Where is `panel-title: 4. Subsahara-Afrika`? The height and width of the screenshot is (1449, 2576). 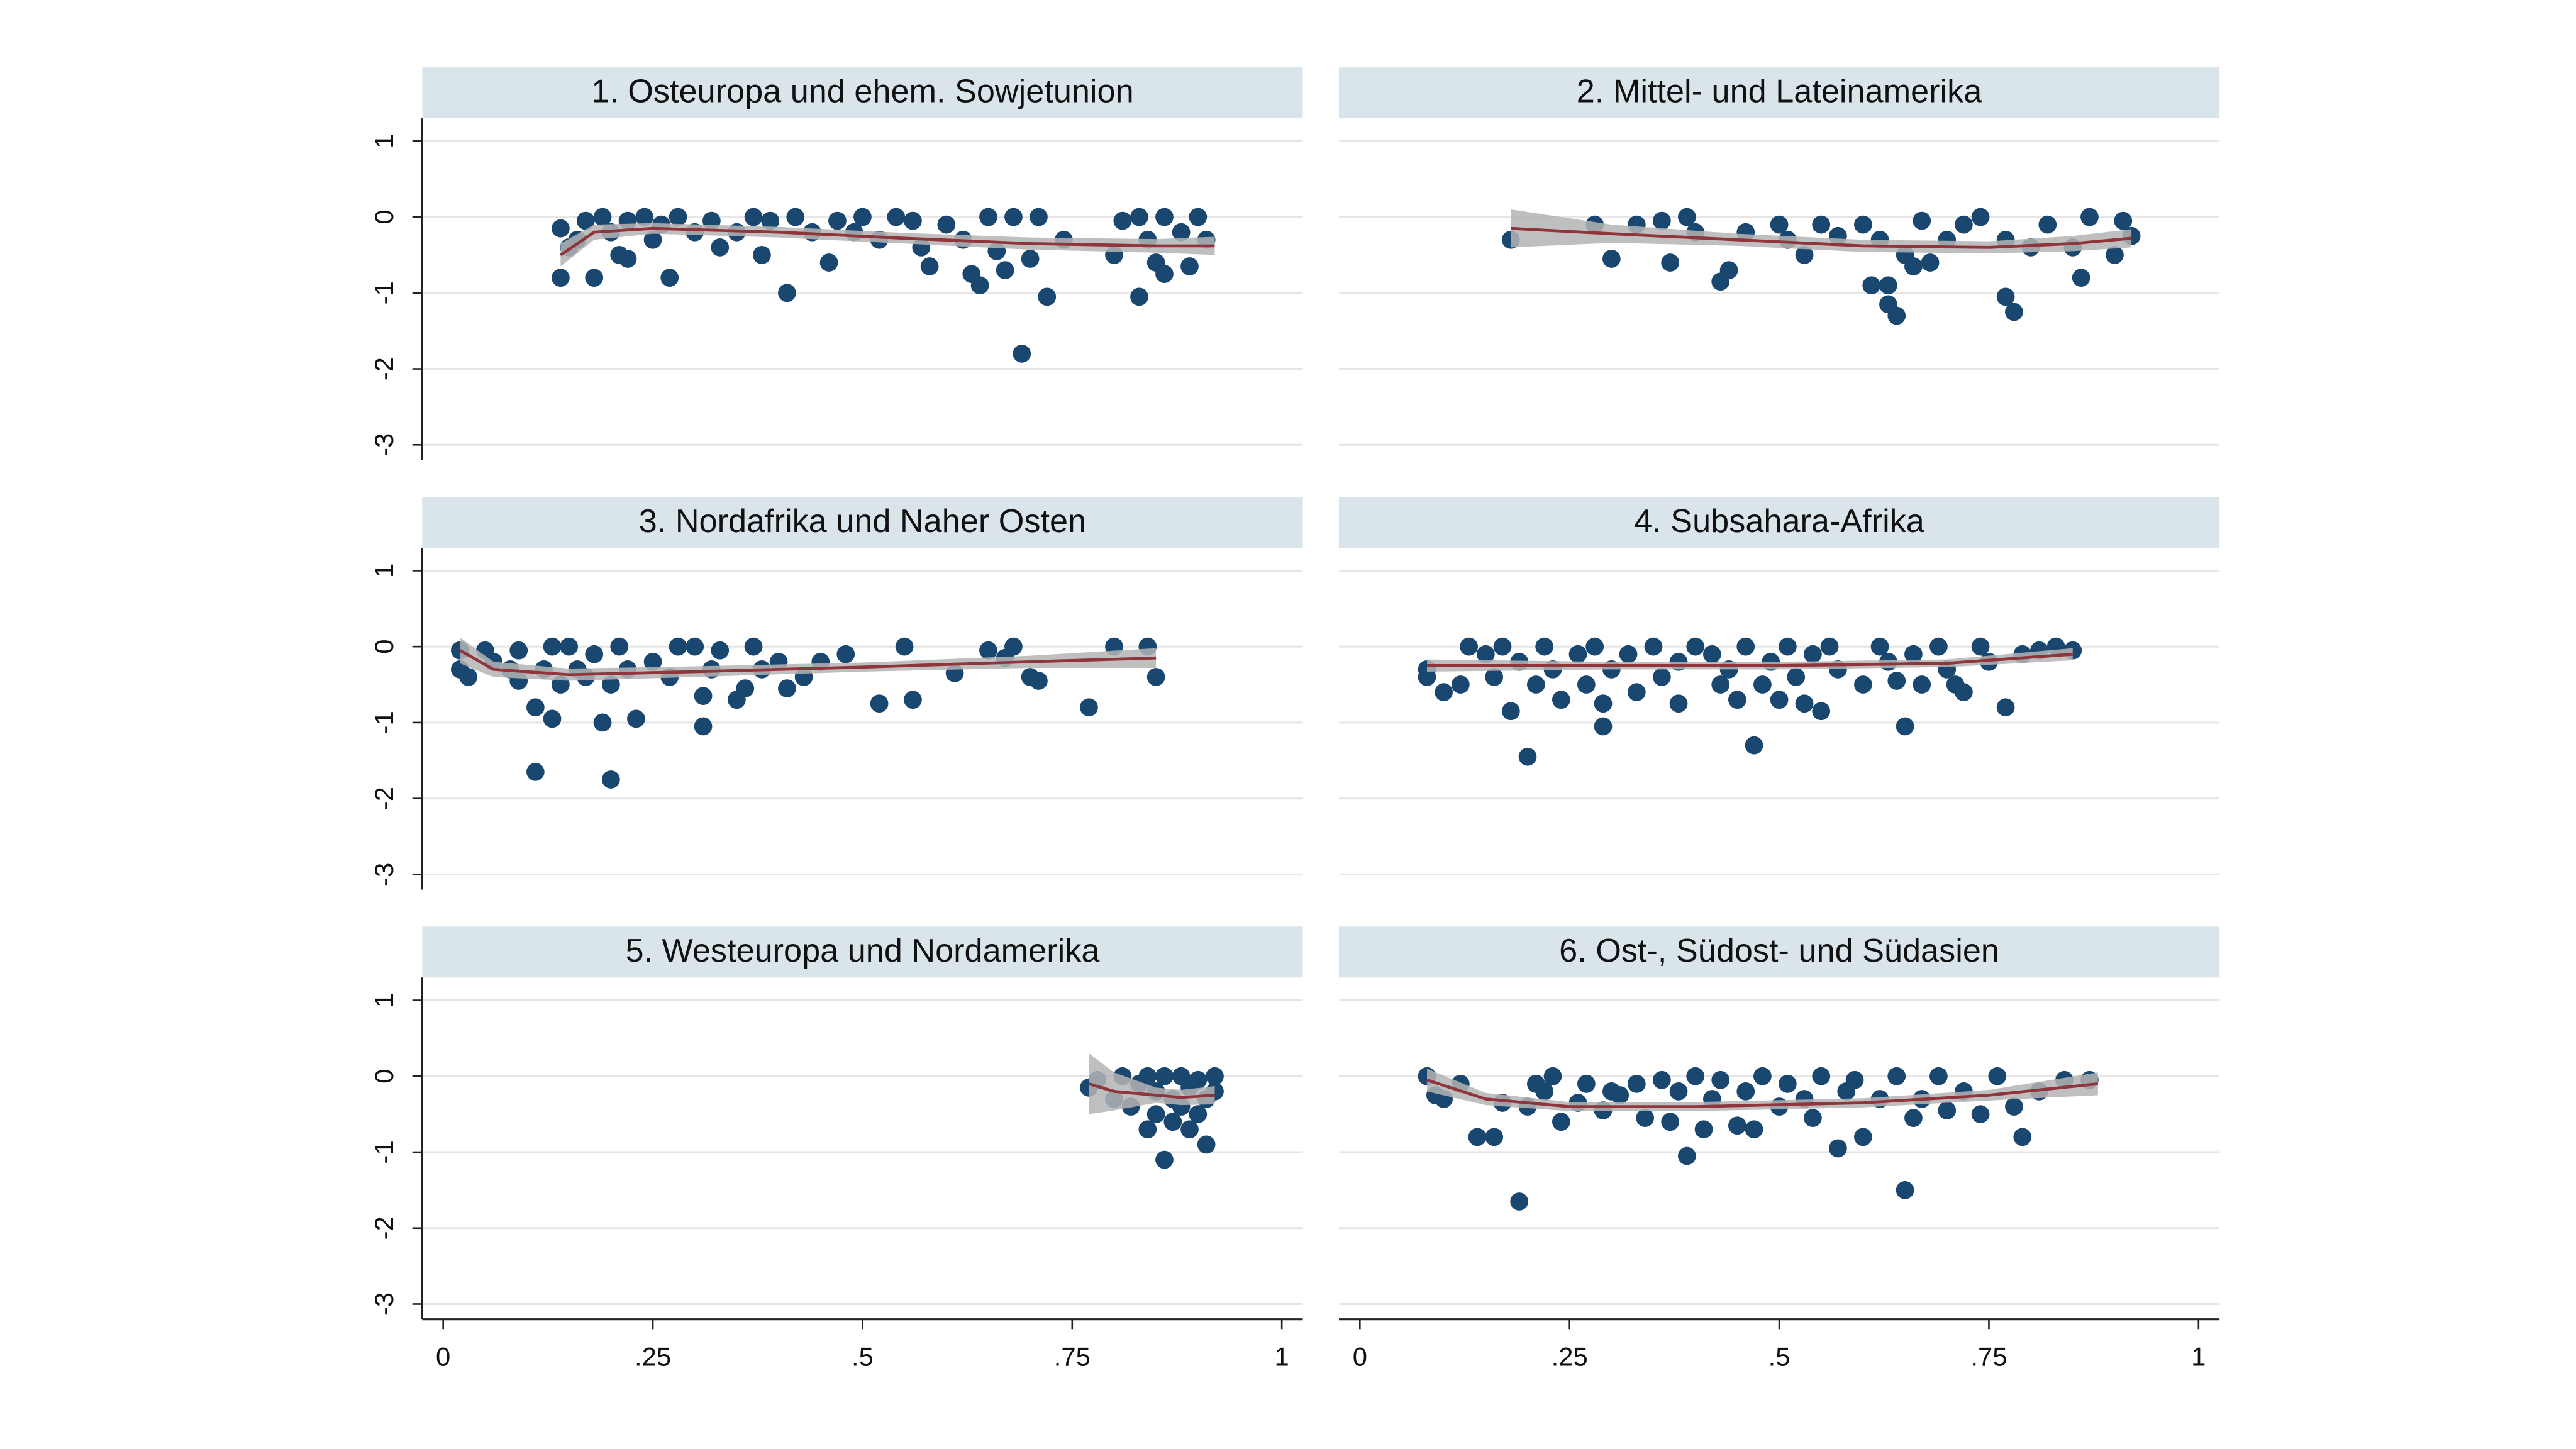 panel-title: 4. Subsahara-Afrika is located at coordinates (1779, 521).